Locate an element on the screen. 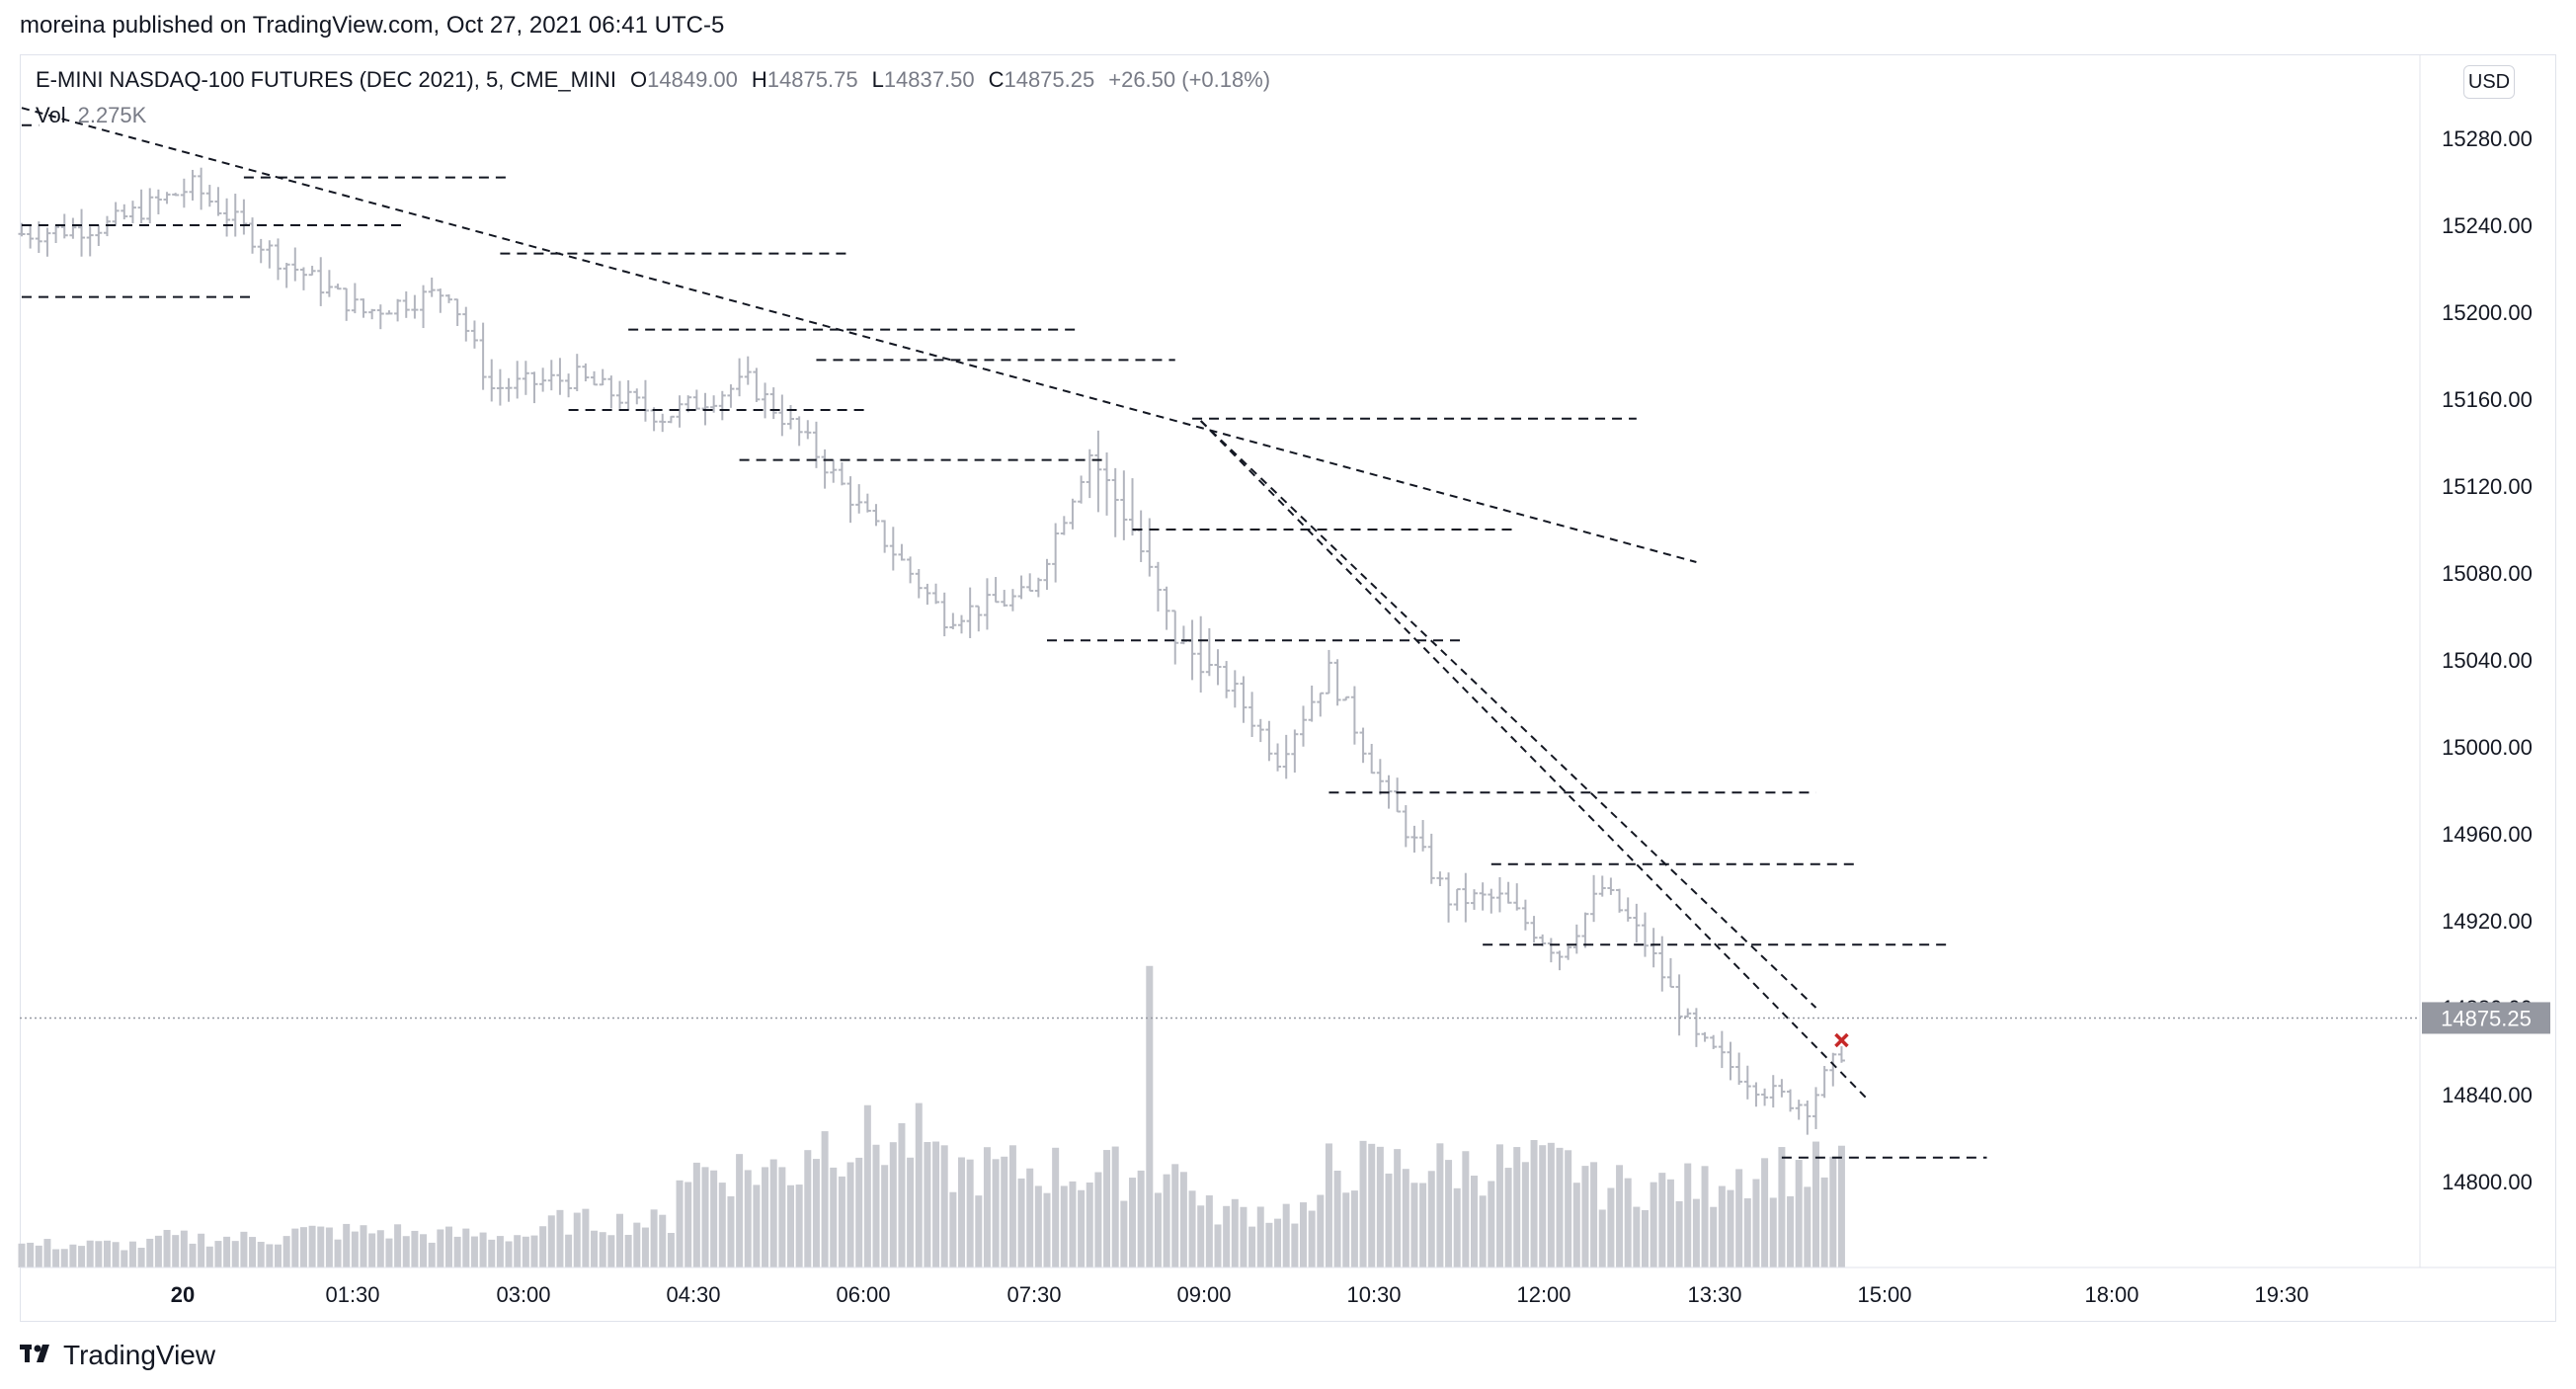  time-tick-label: 12:00 is located at coordinates (1543, 1295).